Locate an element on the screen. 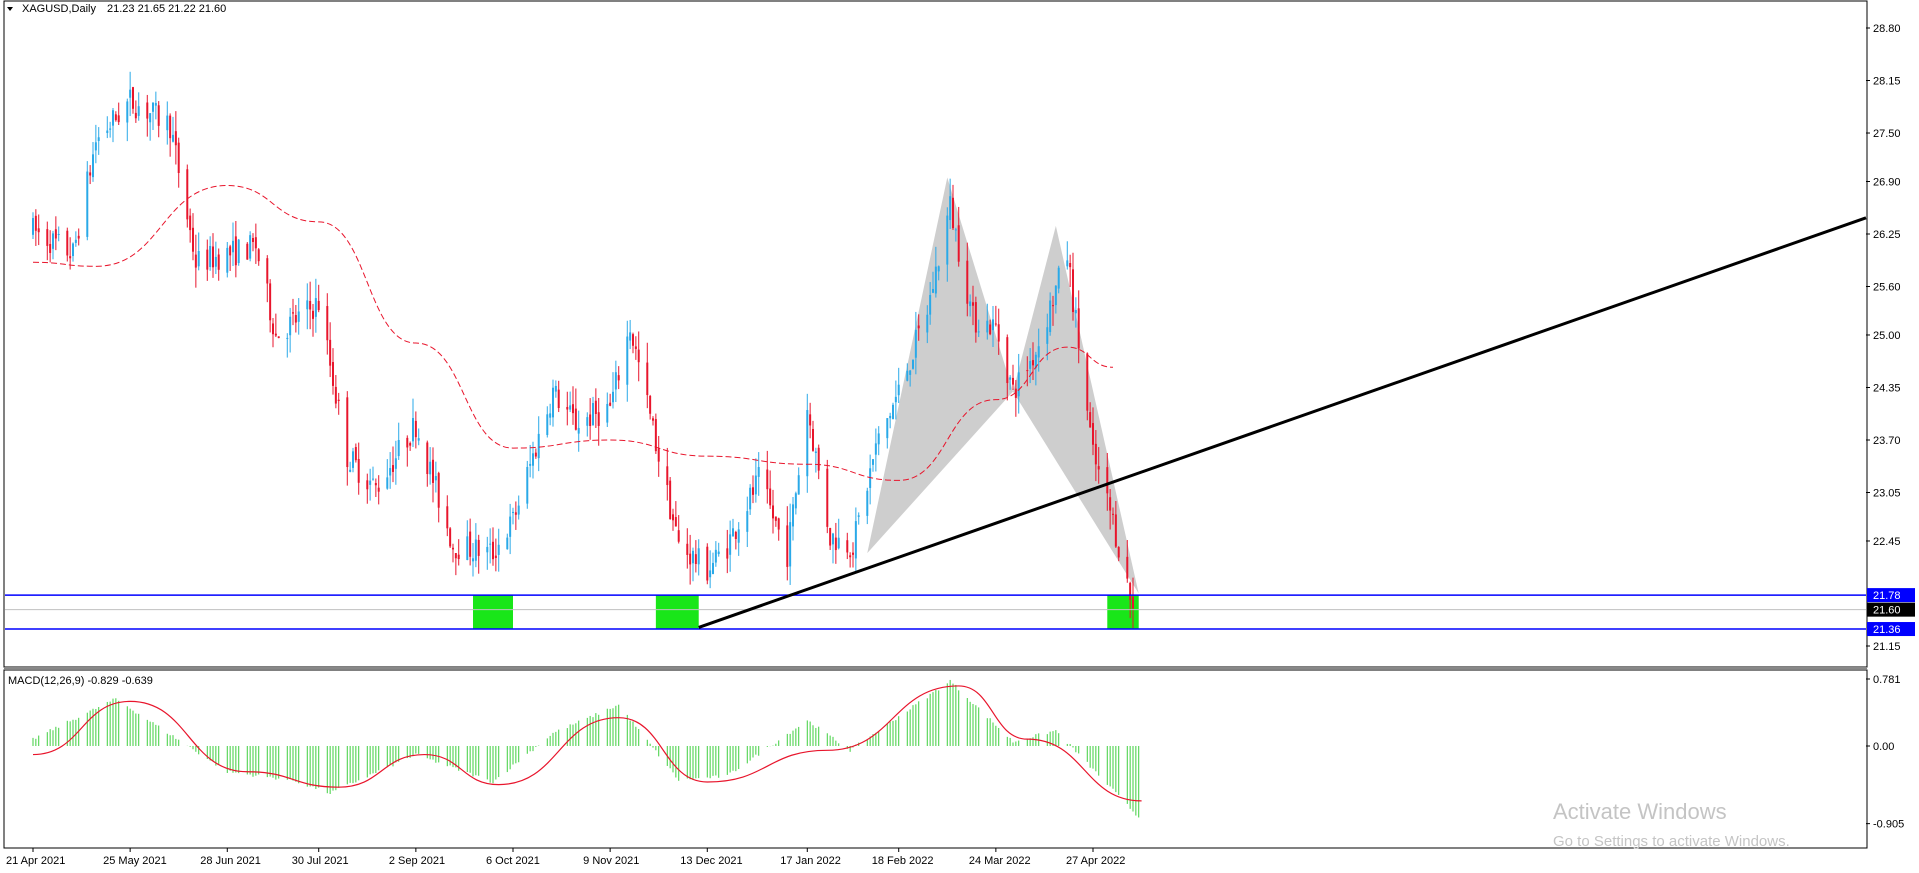 The width and height of the screenshot is (1919, 873). price-tick-label: 23.70 is located at coordinates (1887, 441).